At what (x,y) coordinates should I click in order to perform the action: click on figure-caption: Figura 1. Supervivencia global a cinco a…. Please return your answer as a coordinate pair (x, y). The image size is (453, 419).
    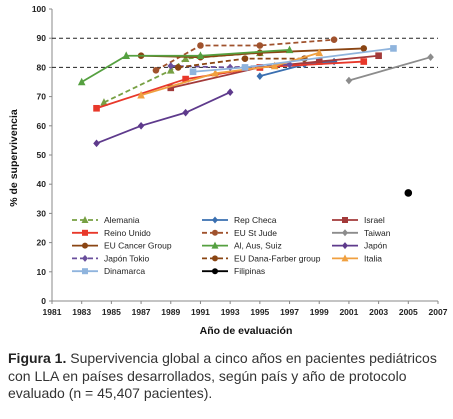
    Looking at the image, I should click on (228, 376).